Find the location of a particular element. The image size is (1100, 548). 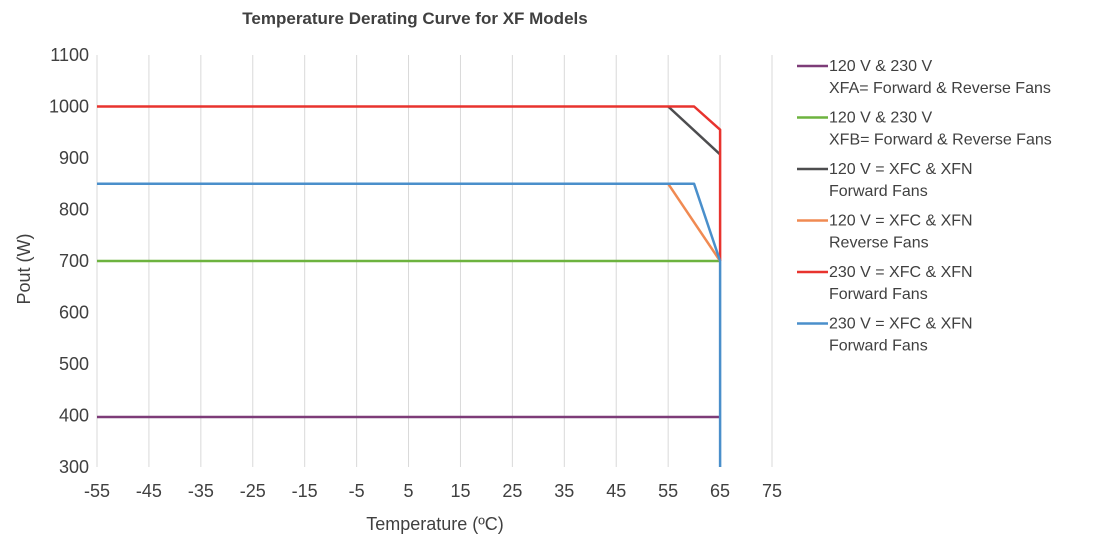

y-tick-labels: 300 400 500 600 700 800 900 1000 1100 is located at coordinates (69, 261).